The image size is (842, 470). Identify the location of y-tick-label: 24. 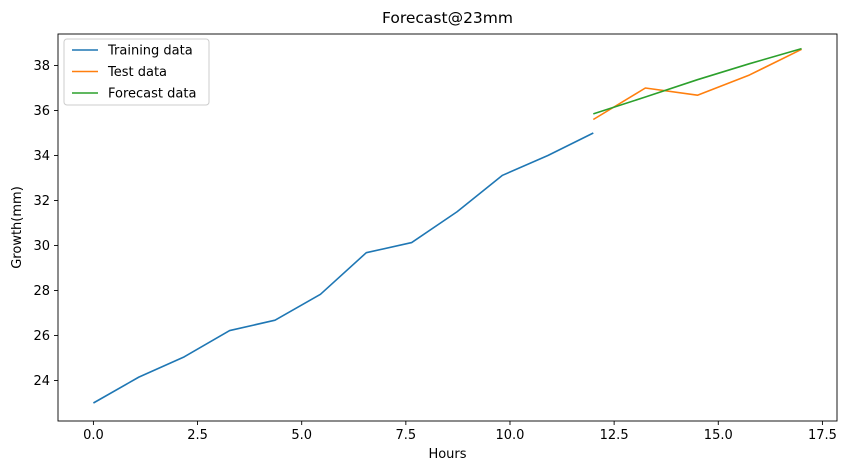
(41, 381).